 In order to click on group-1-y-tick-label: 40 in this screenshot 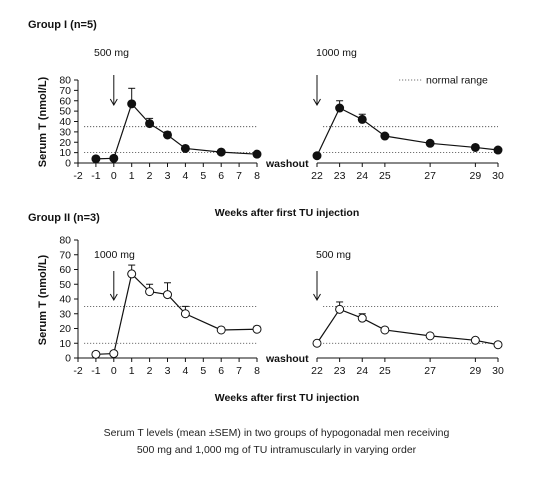, I will do `click(65, 122)`.